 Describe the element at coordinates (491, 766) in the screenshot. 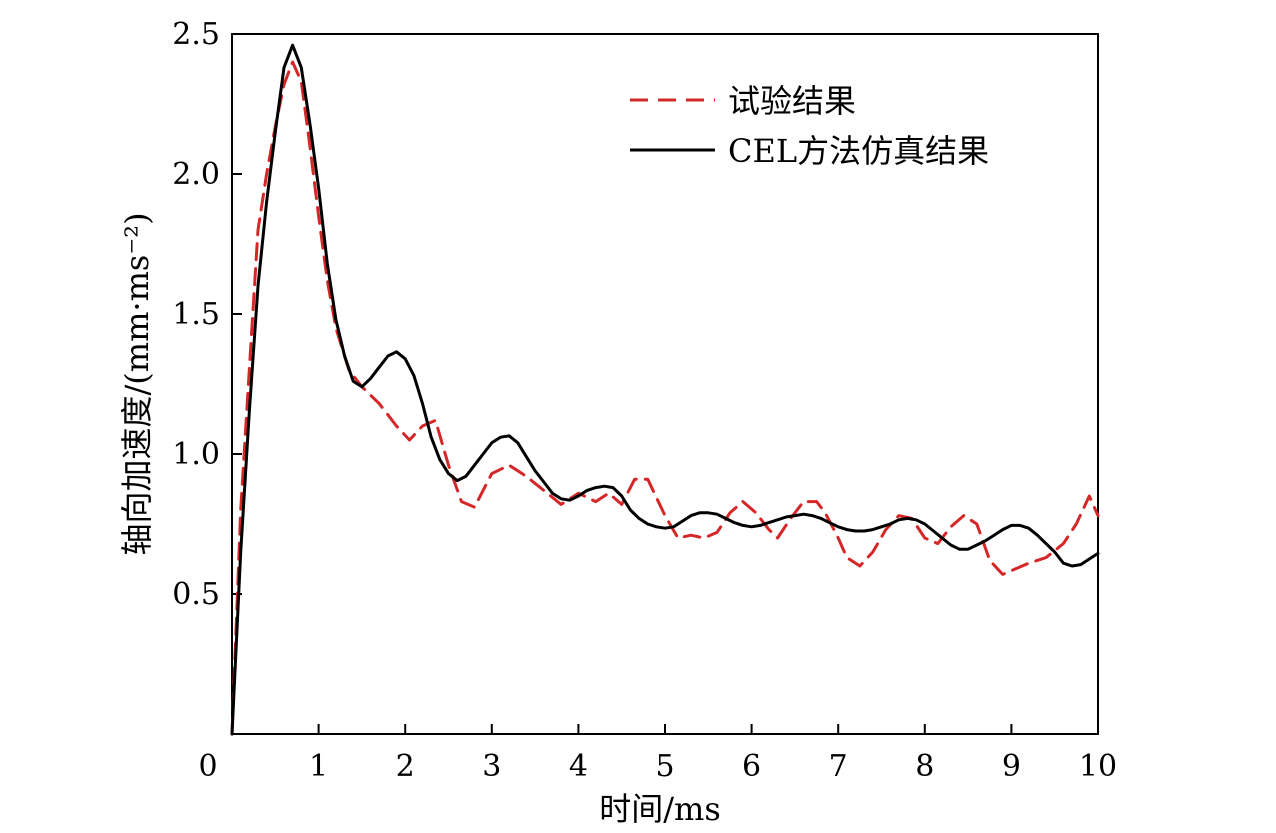

I see `x-tick-label: 3` at that location.